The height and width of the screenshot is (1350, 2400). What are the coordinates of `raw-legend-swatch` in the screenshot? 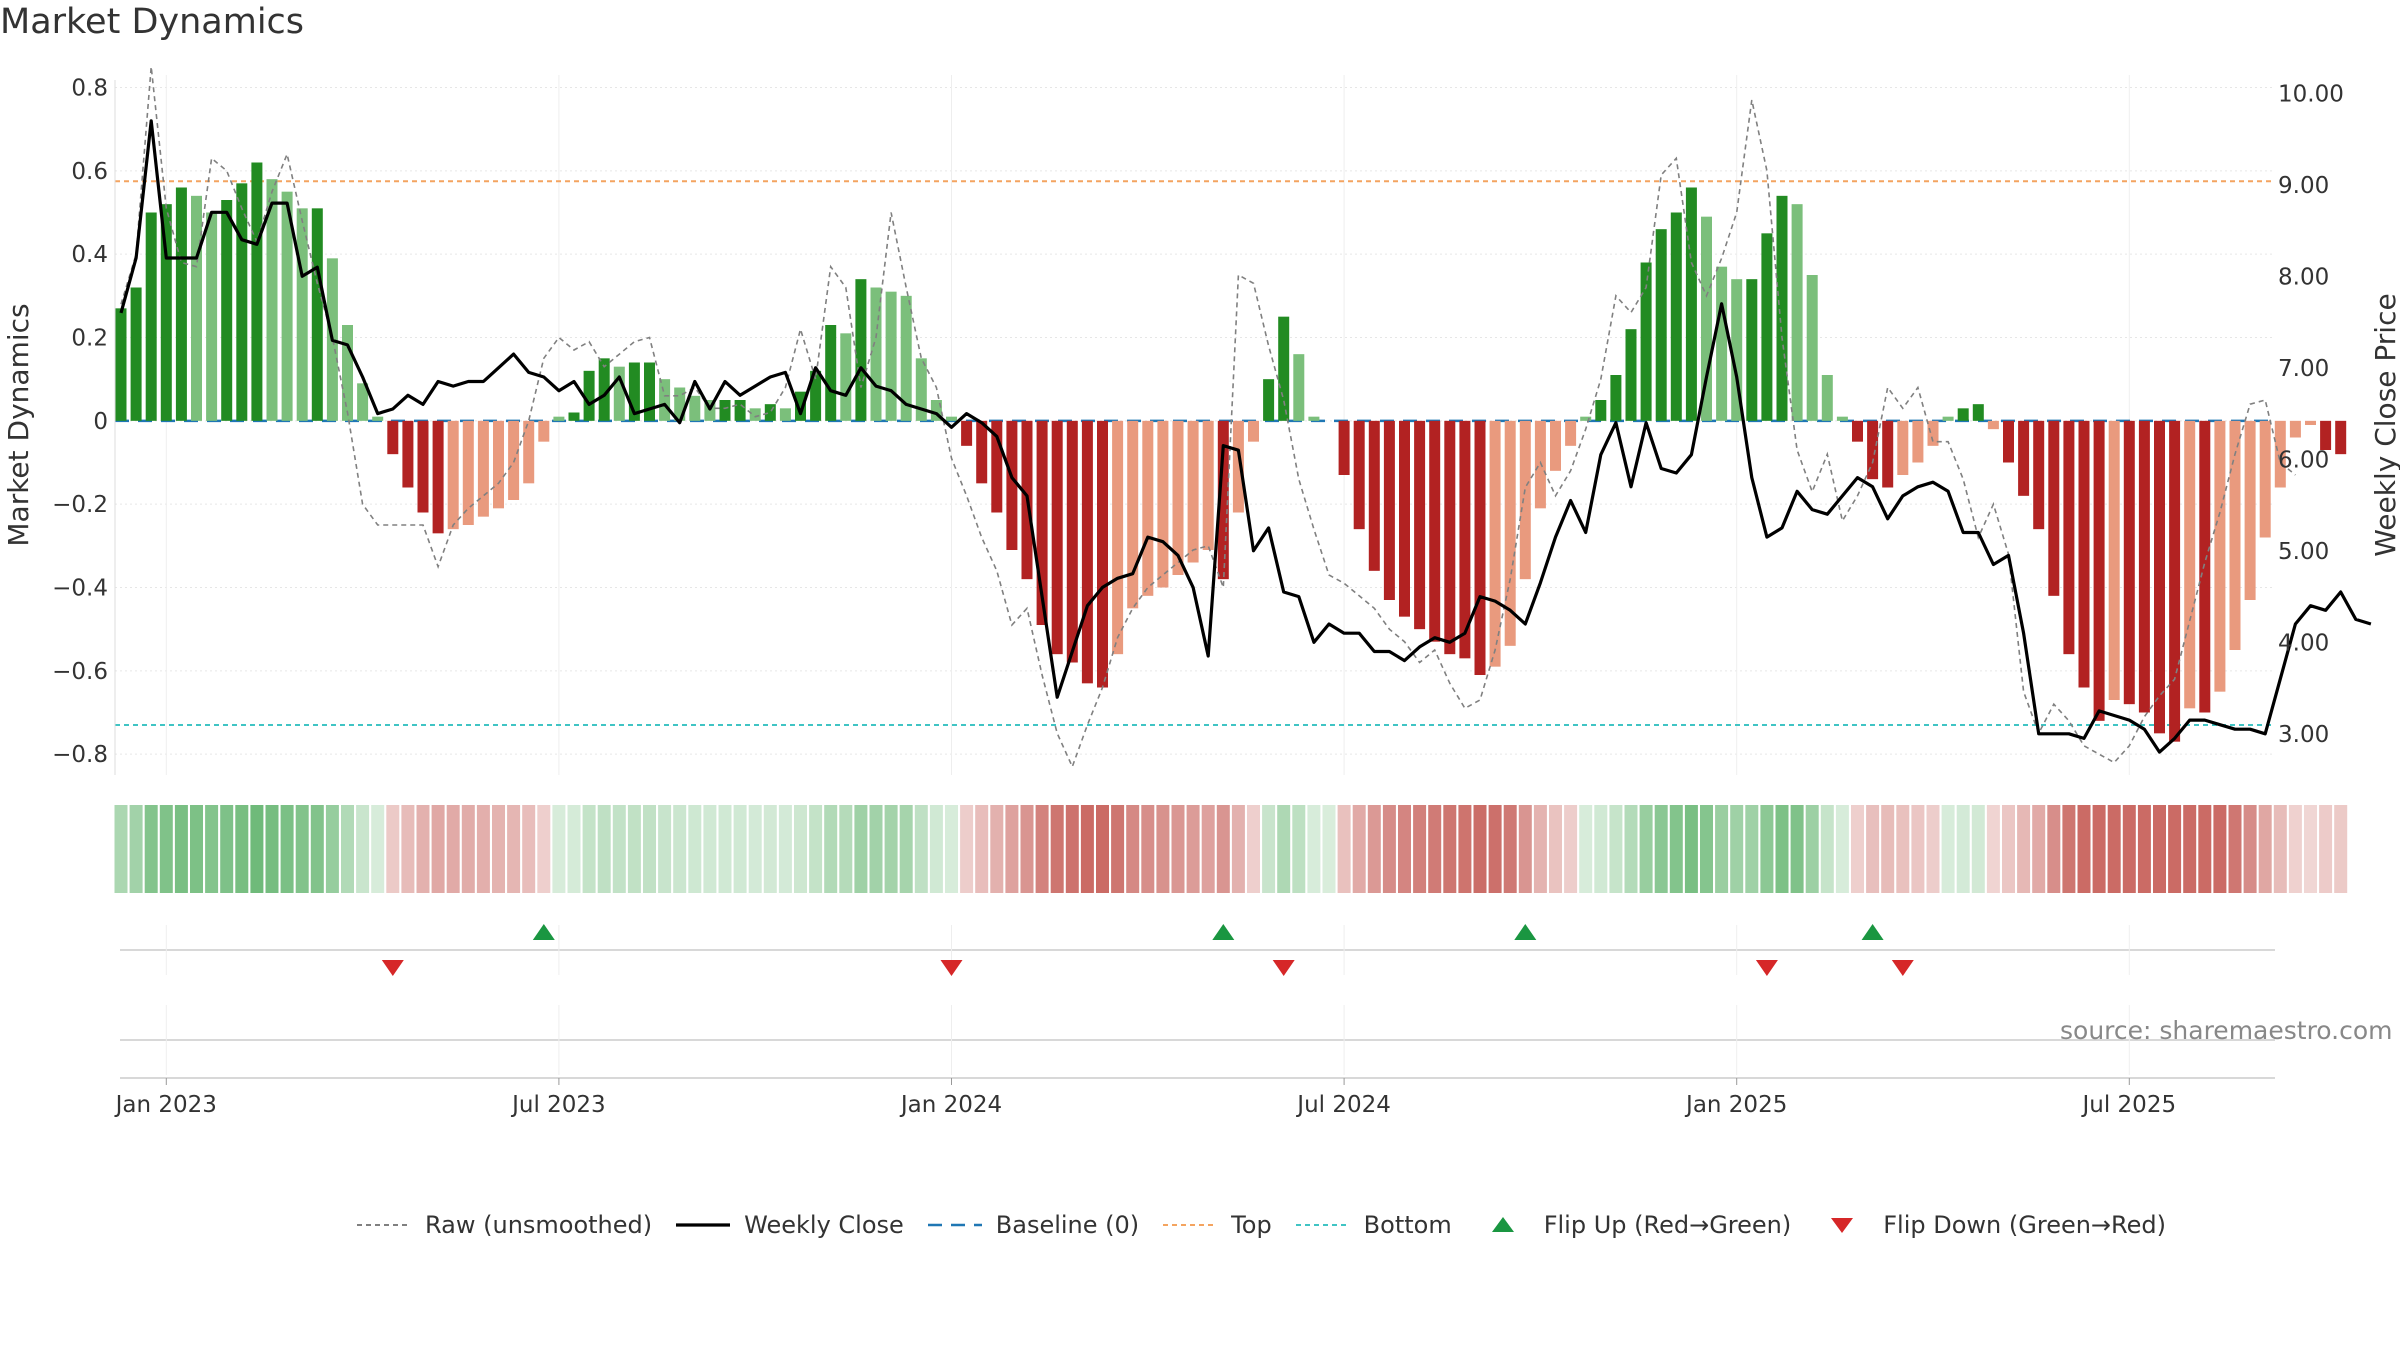 It's located at (384, 1225).